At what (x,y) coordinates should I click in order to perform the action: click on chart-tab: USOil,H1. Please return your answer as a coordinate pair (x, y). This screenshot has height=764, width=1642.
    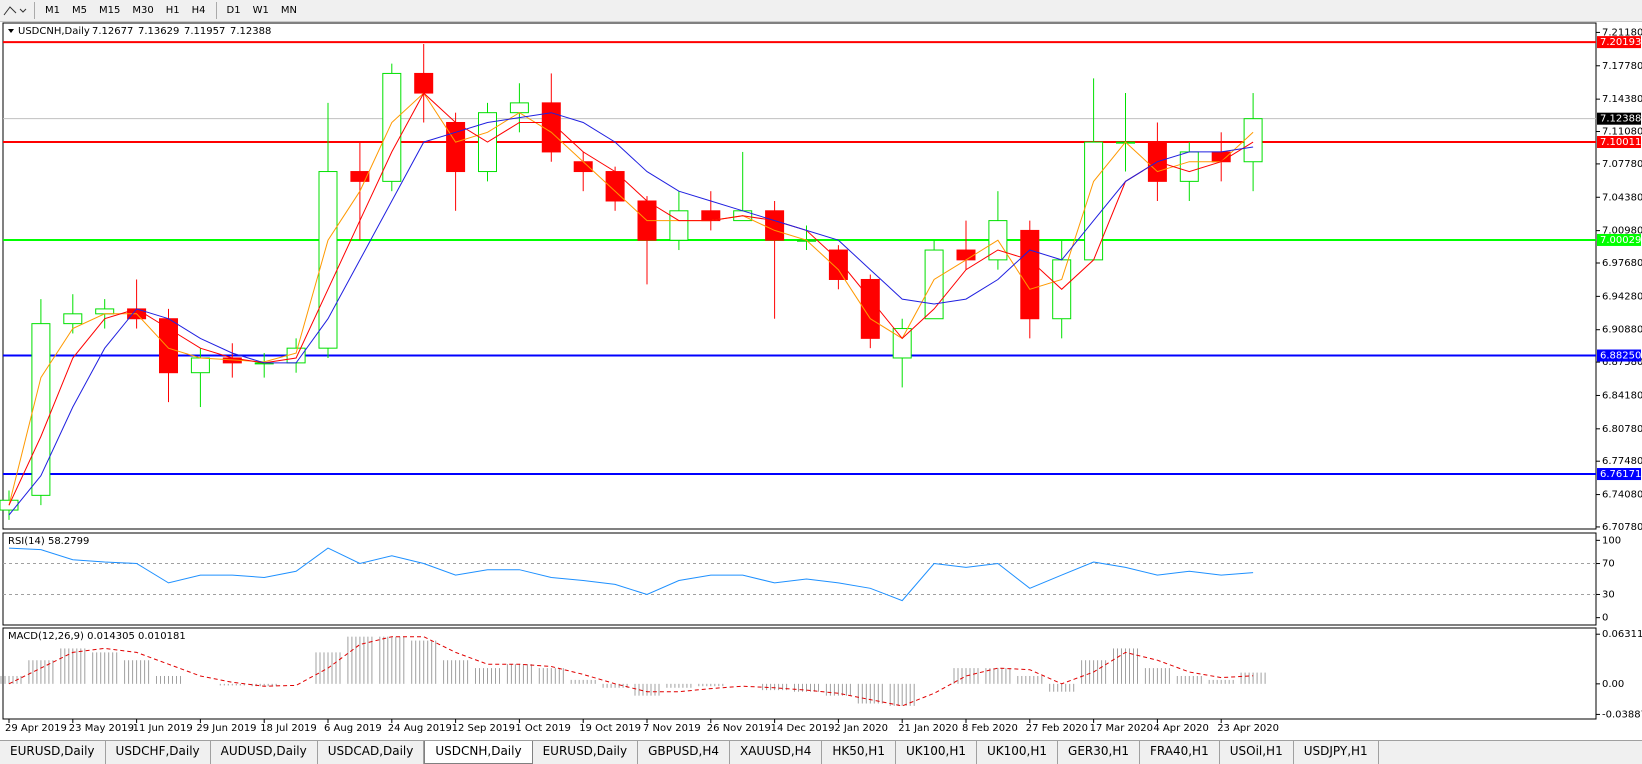
    Looking at the image, I should click on (1257, 752).